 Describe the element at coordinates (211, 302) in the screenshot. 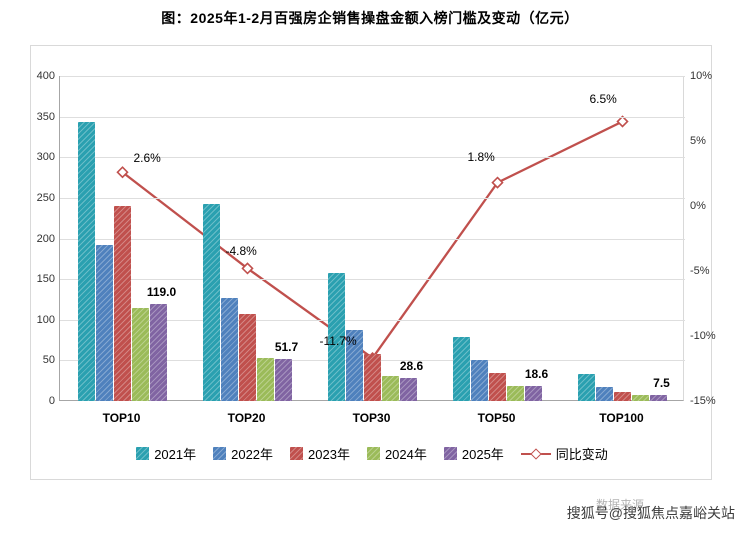

I see `bar-2021年-TOP20` at that location.